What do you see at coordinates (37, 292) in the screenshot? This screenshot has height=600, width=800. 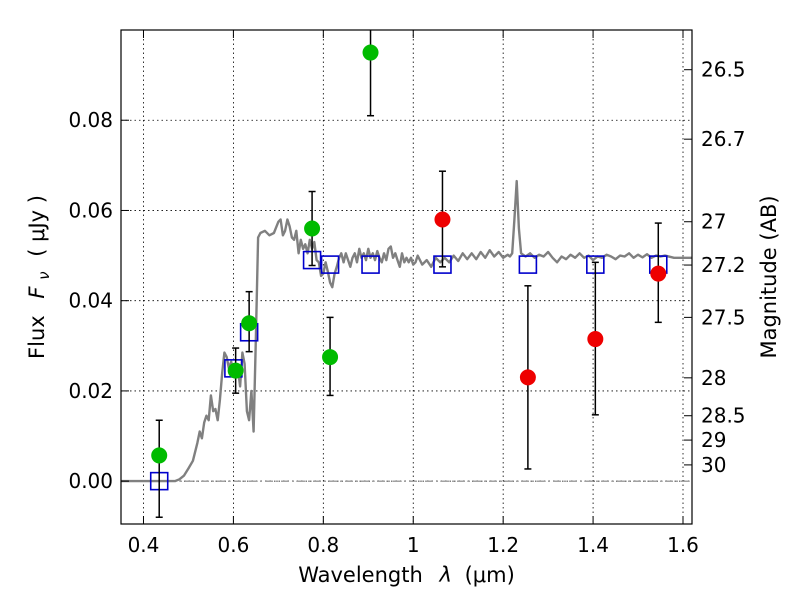 I see `y-axis-label-symbol: F` at bounding box center [37, 292].